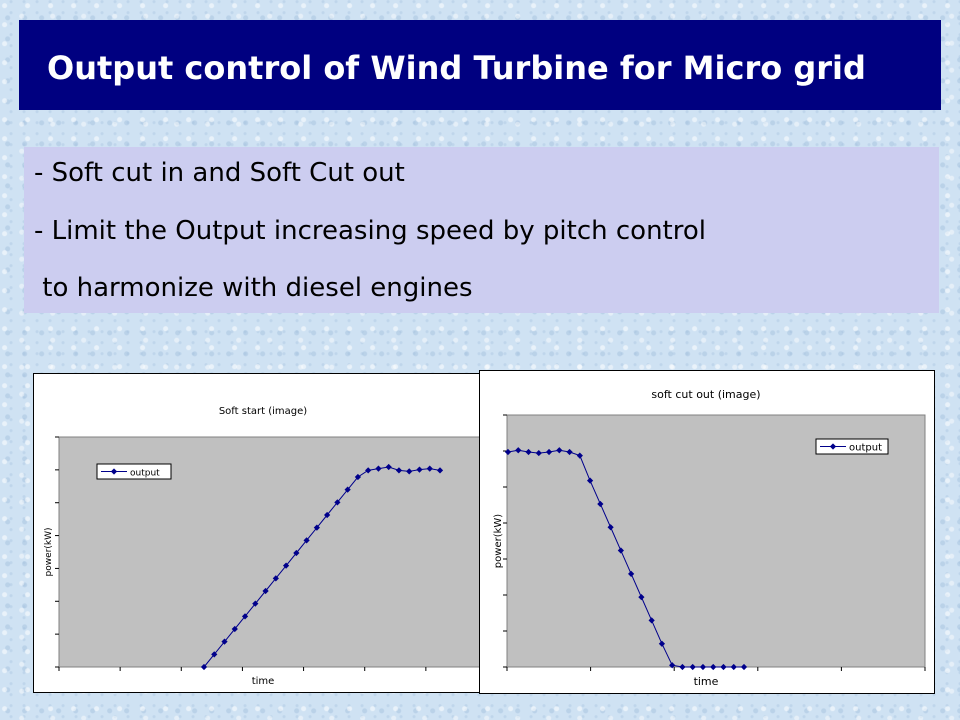 The height and width of the screenshot is (720, 960). Describe the element at coordinates (253, 288) in the screenshot. I see `bullet-line-3: to harmonize with diesel engines` at that location.